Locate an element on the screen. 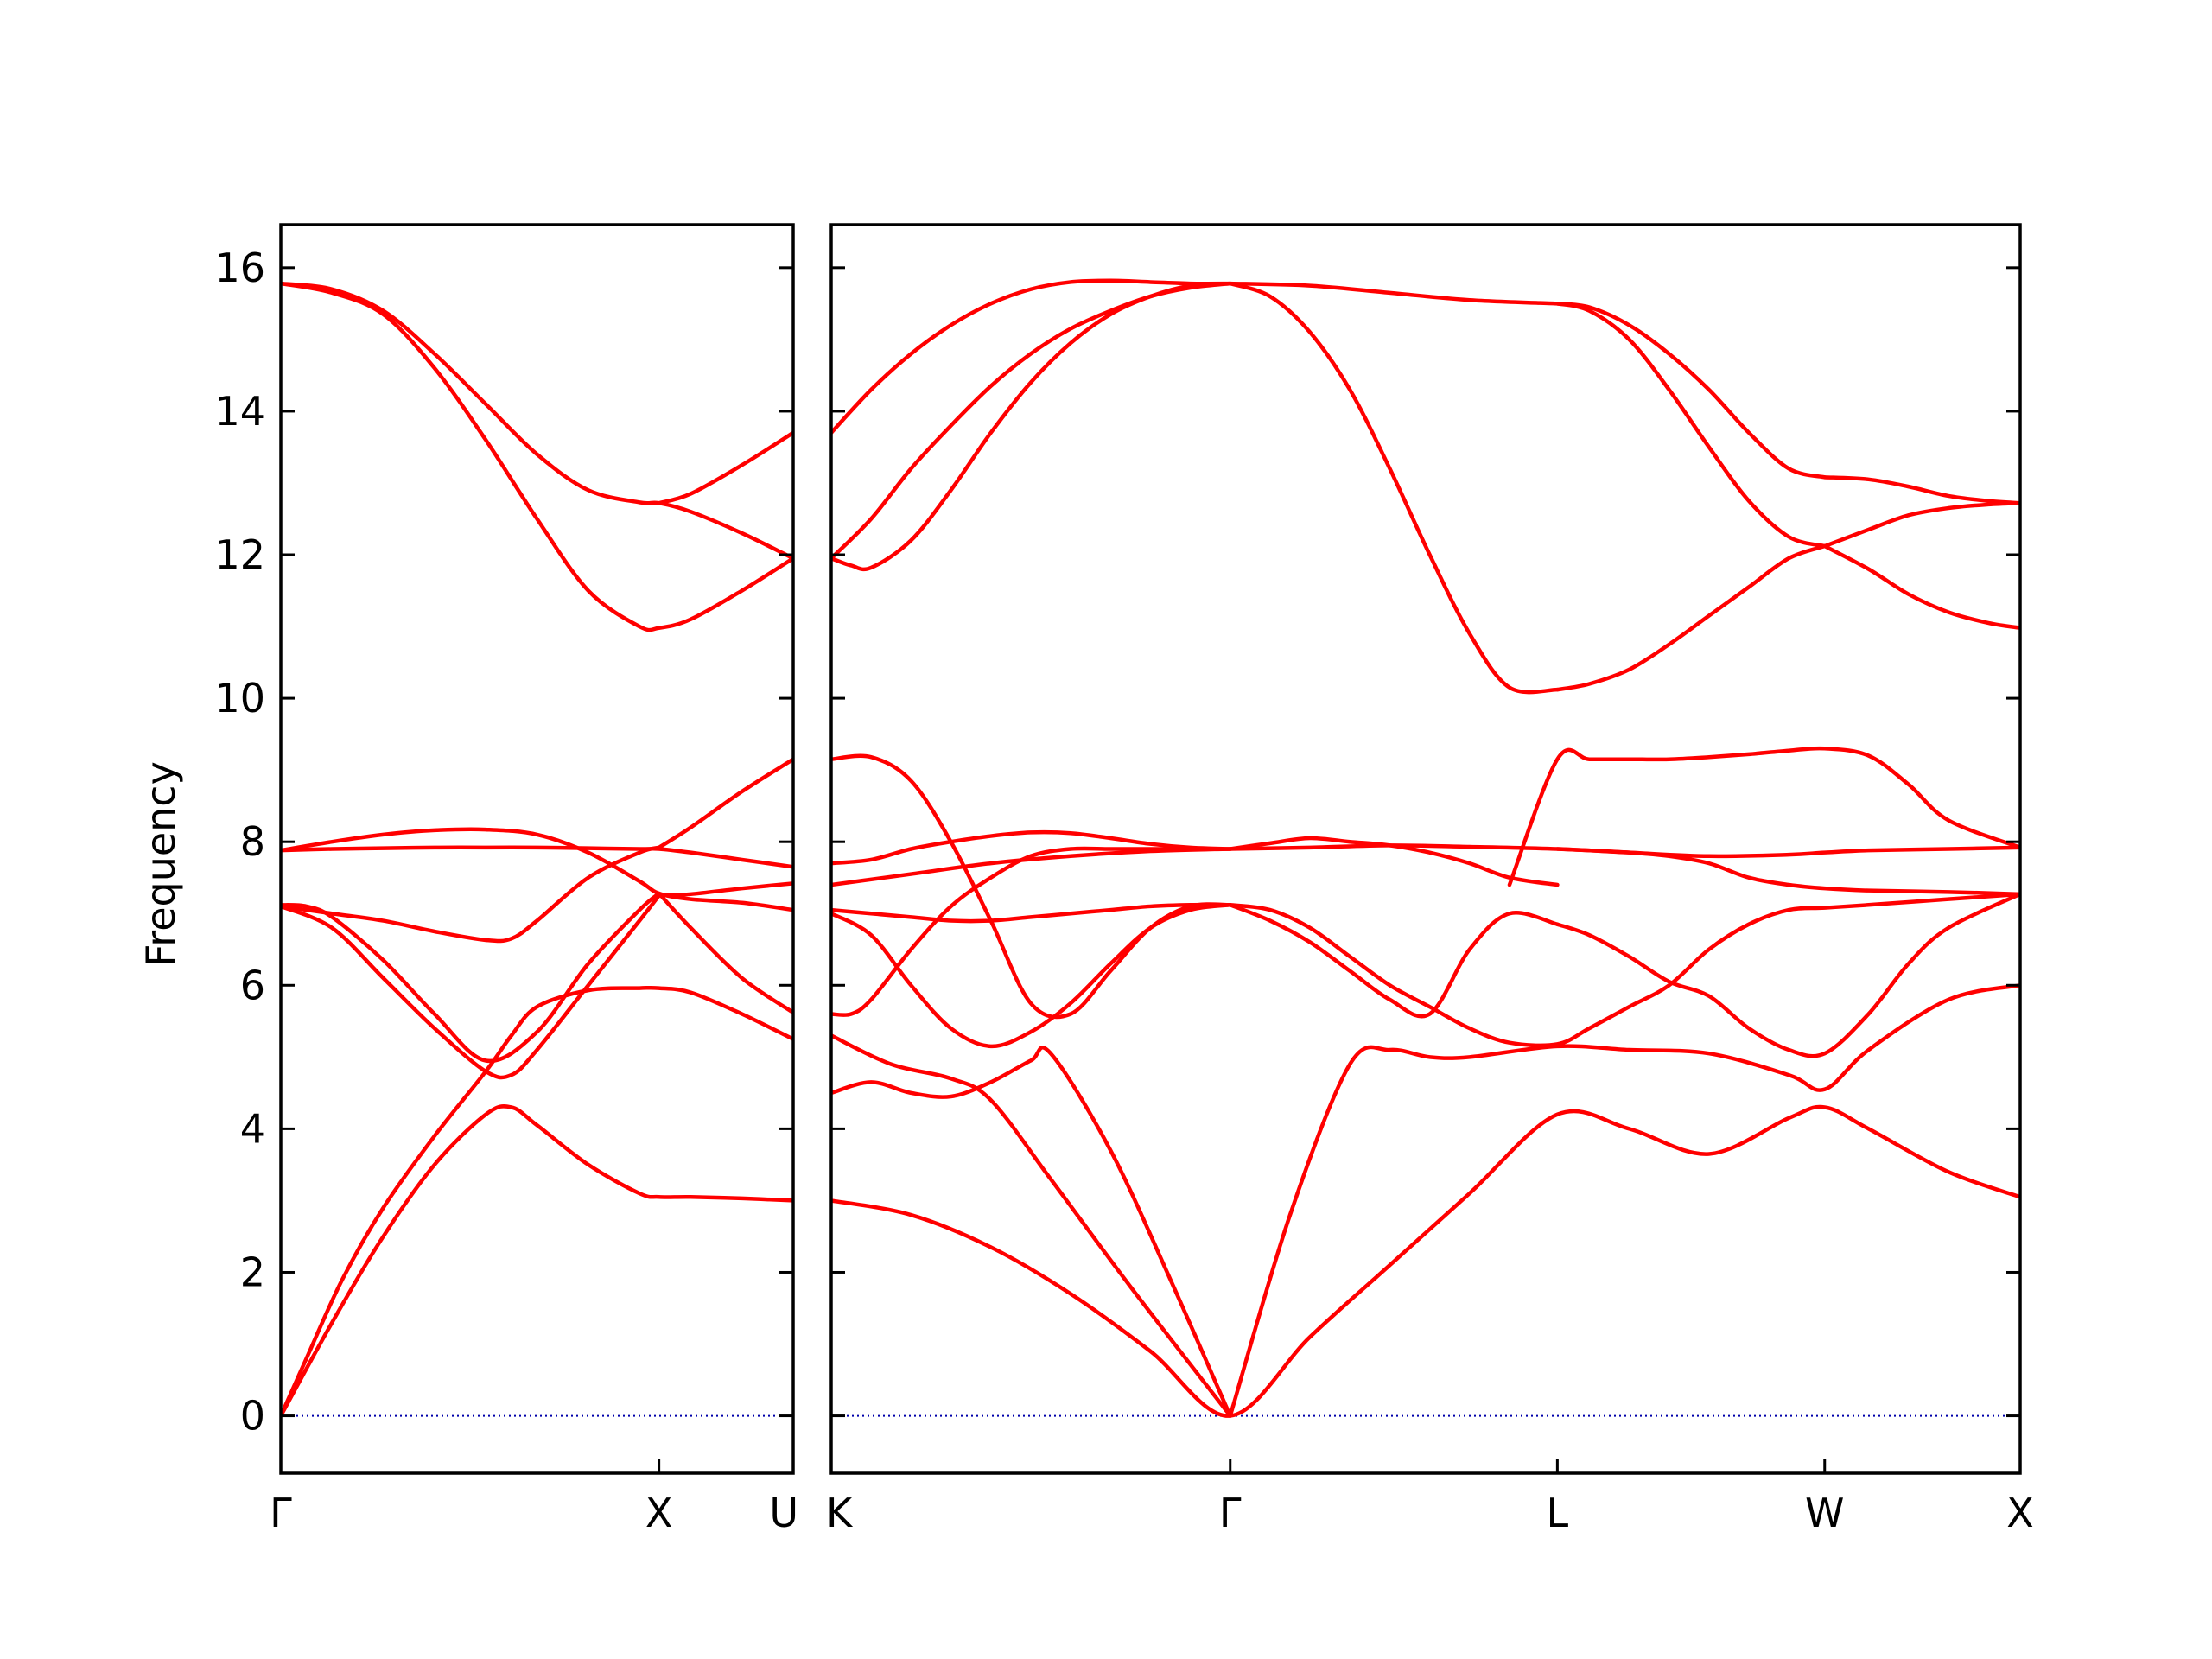  y-tick-label: 14 is located at coordinates (239, 411).